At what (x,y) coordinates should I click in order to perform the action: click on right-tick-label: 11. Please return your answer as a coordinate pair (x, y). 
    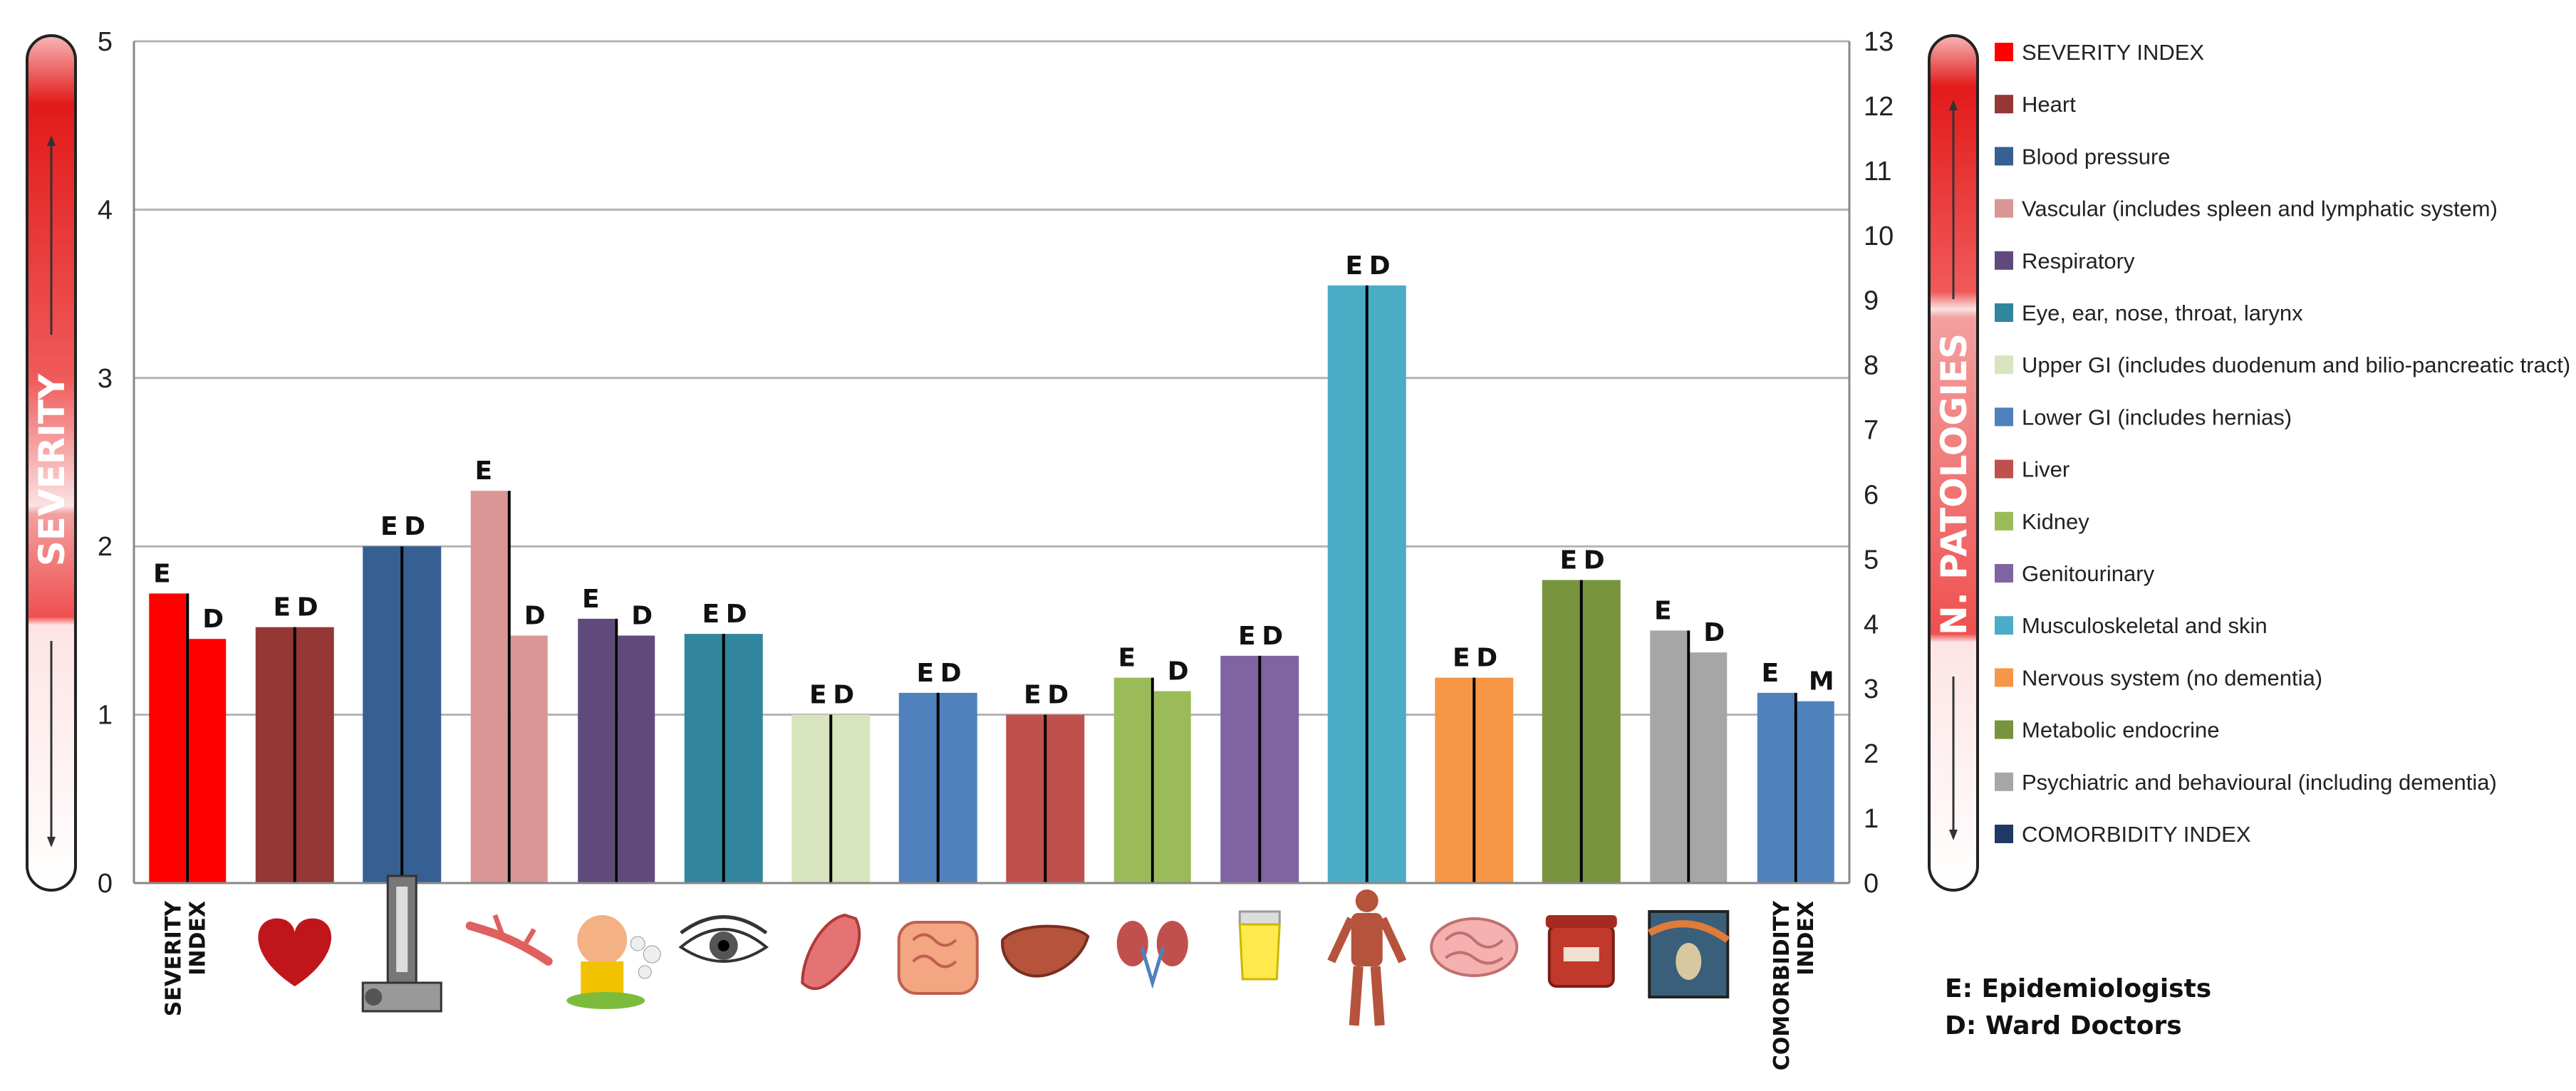
    Looking at the image, I should click on (1877, 172).